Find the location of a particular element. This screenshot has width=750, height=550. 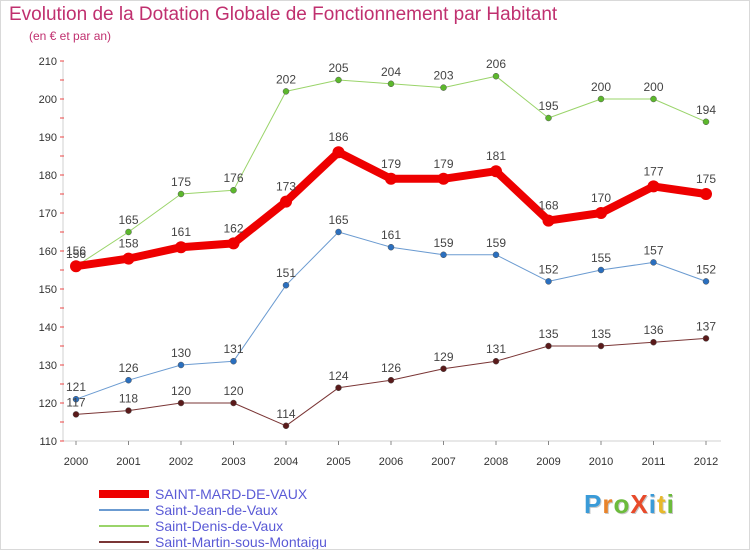

data-label-saint-denis-de-vaux: 195 is located at coordinates (548, 106).